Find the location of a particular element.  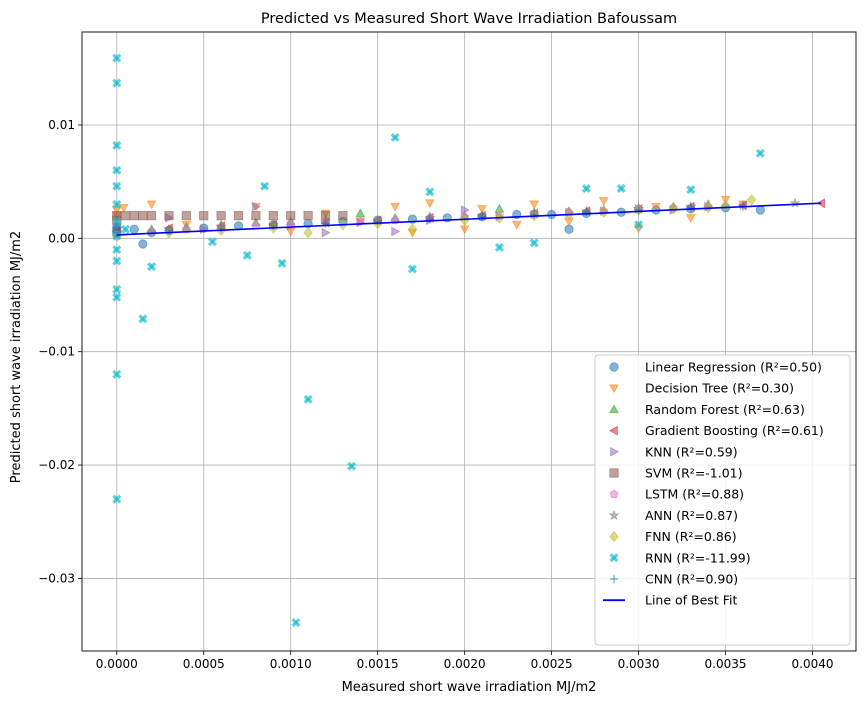

legend-label: Decision Tree (R²=0.30) is located at coordinates (719, 388).